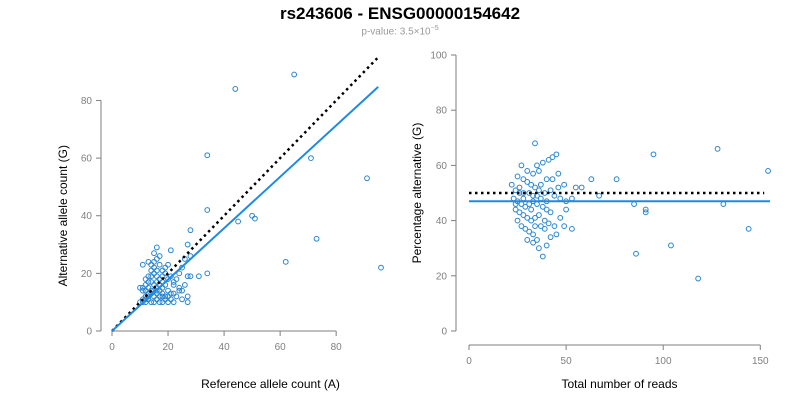  I want to click on x-tick-label: 80, so click(337, 347).